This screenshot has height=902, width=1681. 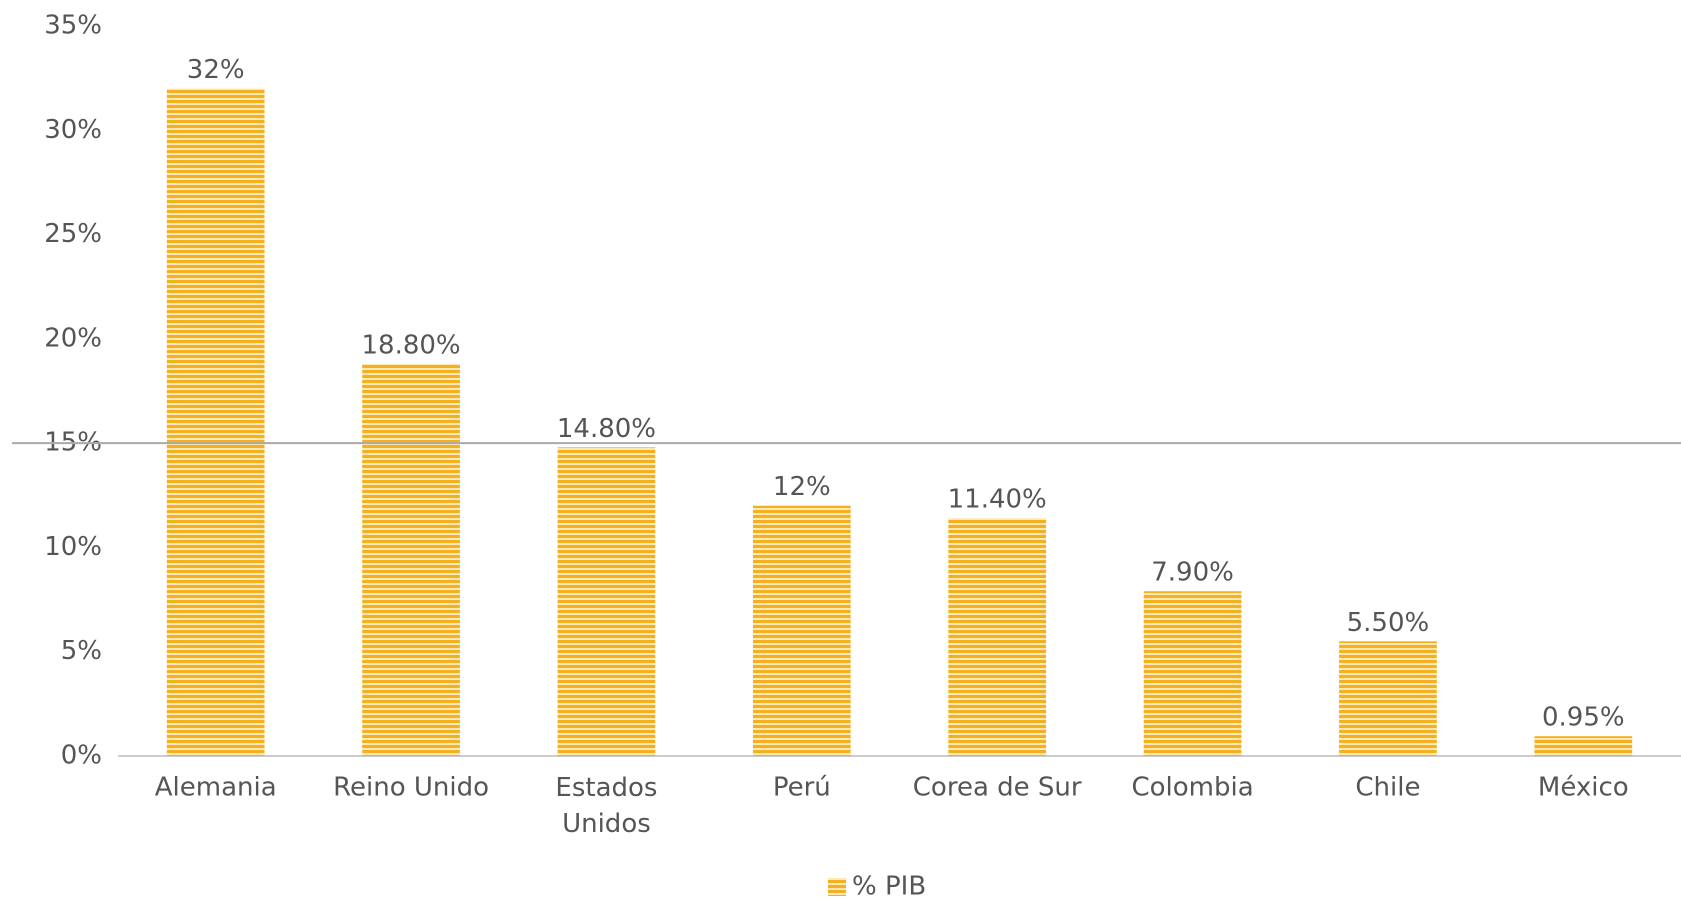 I want to click on data-label: 14.80%, so click(x=606, y=429).